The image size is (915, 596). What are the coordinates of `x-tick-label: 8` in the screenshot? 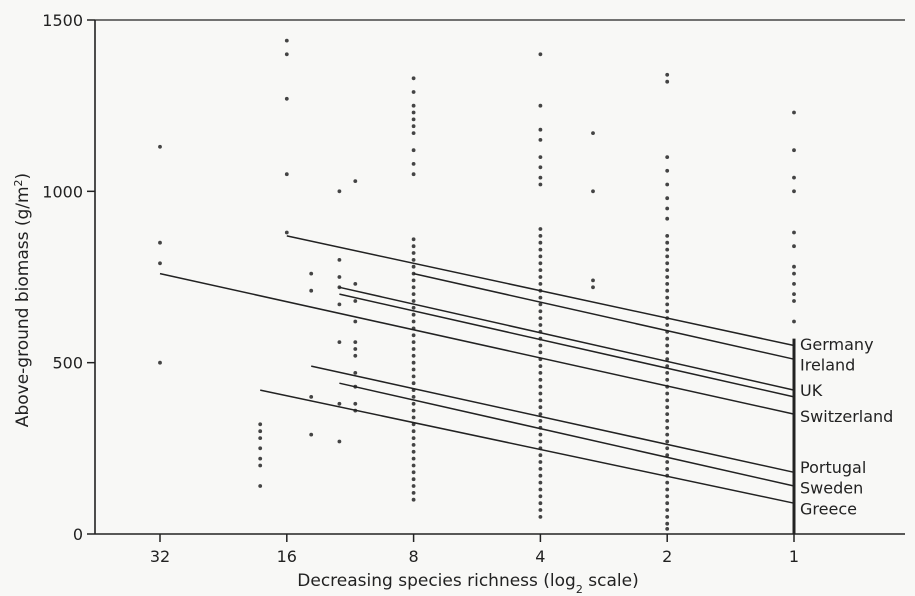 It's located at (414, 556).